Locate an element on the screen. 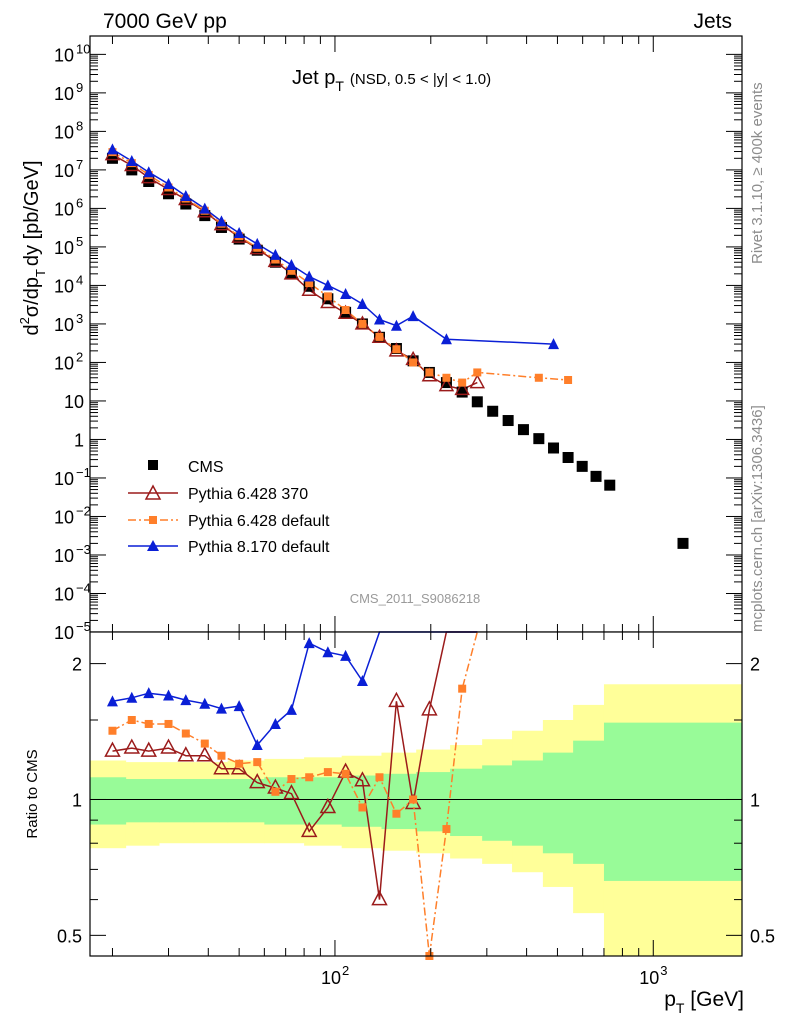  ylabel-p1: 2 is located at coordinates (24, 320).